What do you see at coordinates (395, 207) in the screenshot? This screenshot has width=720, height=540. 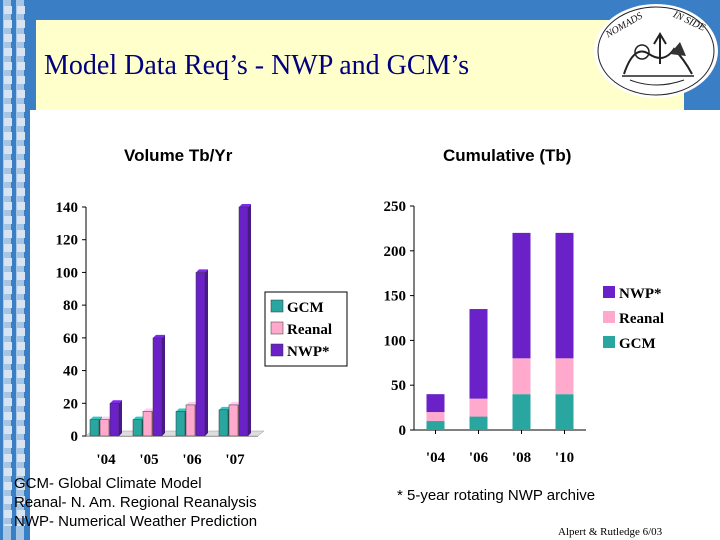 I see `y-tick-label: 250` at bounding box center [395, 207].